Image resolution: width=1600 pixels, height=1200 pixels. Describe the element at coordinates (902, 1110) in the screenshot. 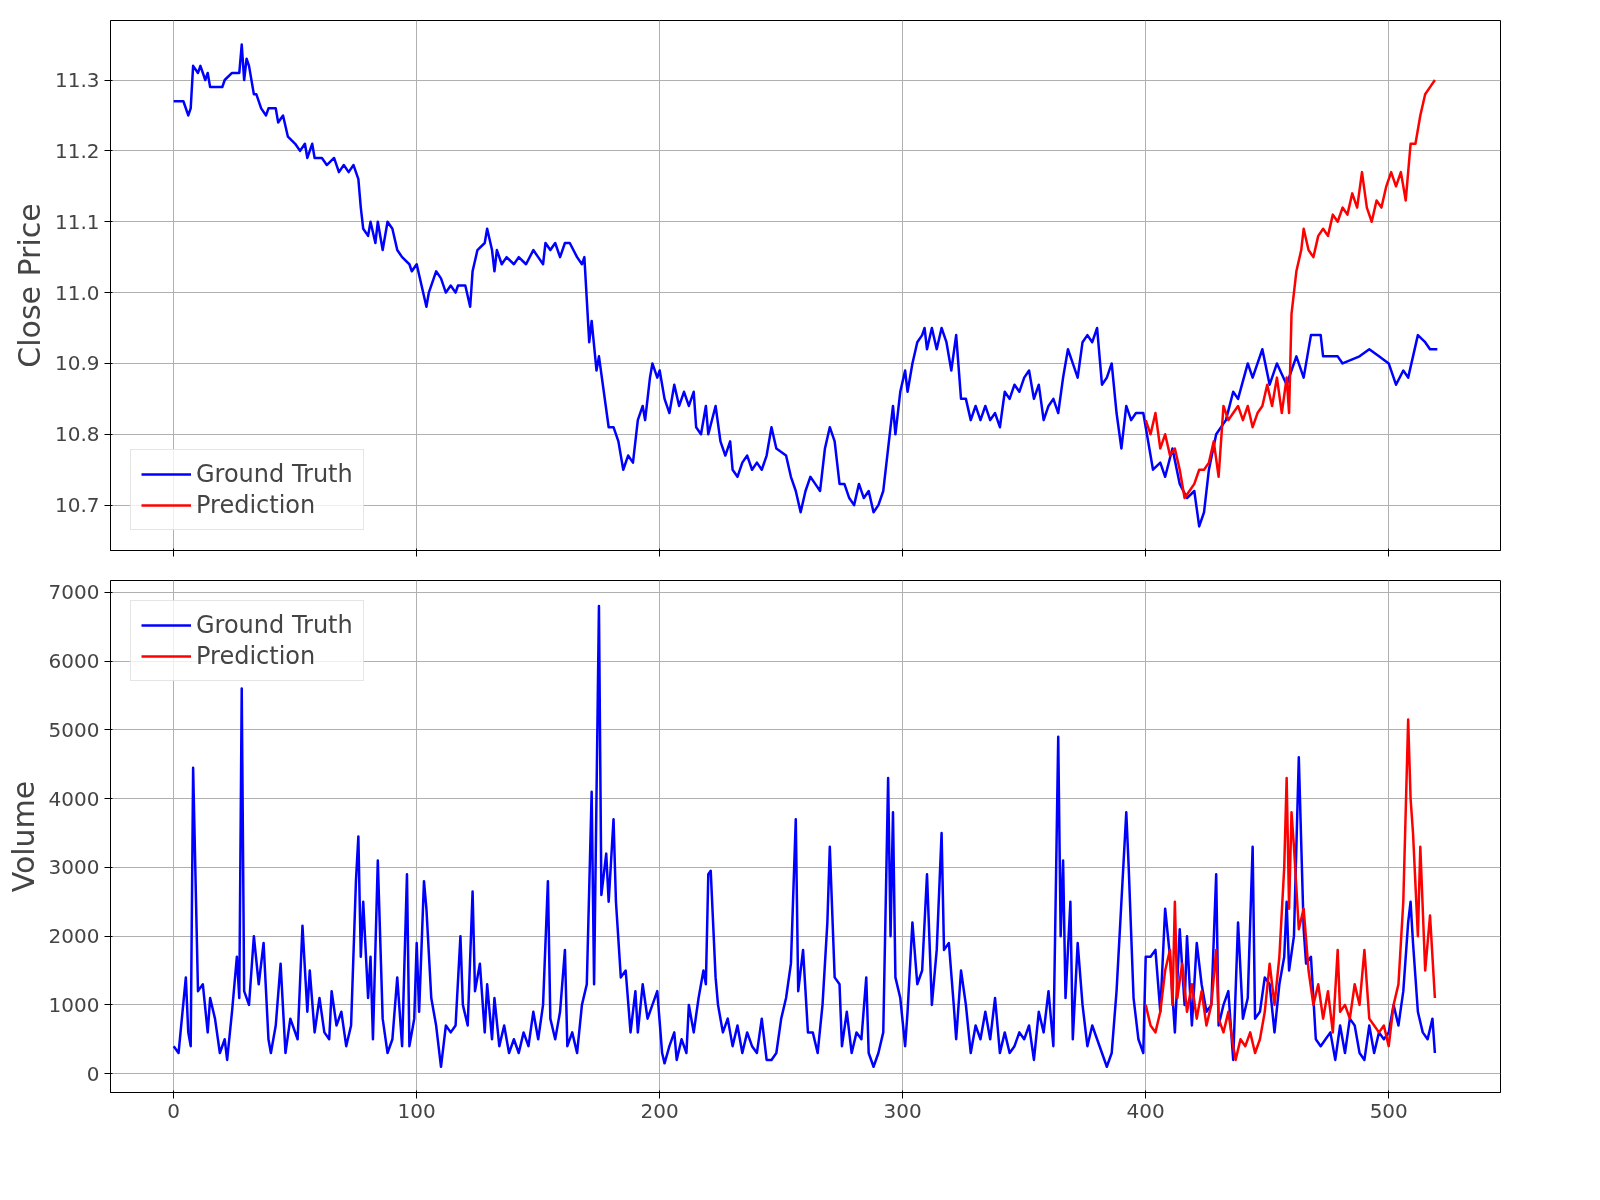

I see `x-tick-label: 300` at that location.